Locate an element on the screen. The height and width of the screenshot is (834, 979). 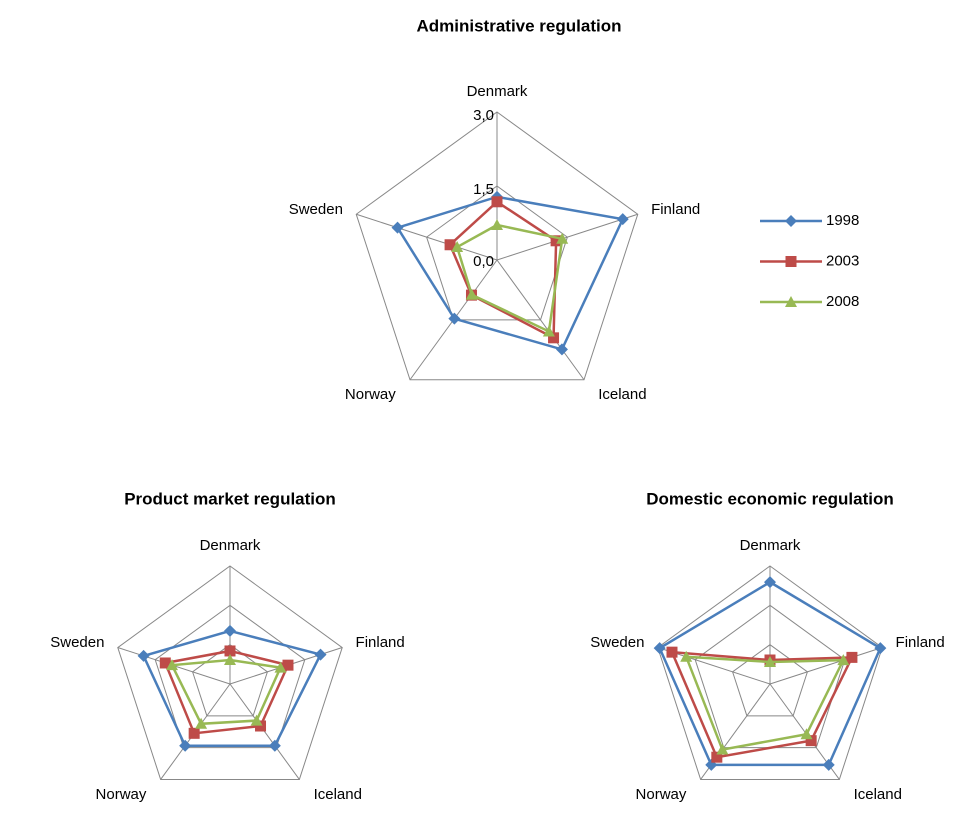
chart-title: Product market regulation is located at coordinates (230, 498).